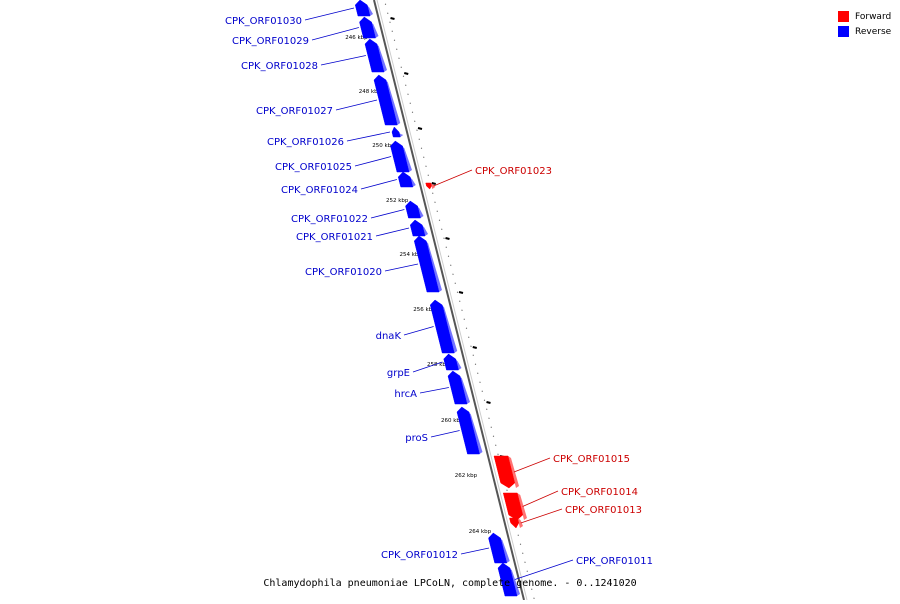  I want to click on legend: Forward Reverse, so click(864, 24).